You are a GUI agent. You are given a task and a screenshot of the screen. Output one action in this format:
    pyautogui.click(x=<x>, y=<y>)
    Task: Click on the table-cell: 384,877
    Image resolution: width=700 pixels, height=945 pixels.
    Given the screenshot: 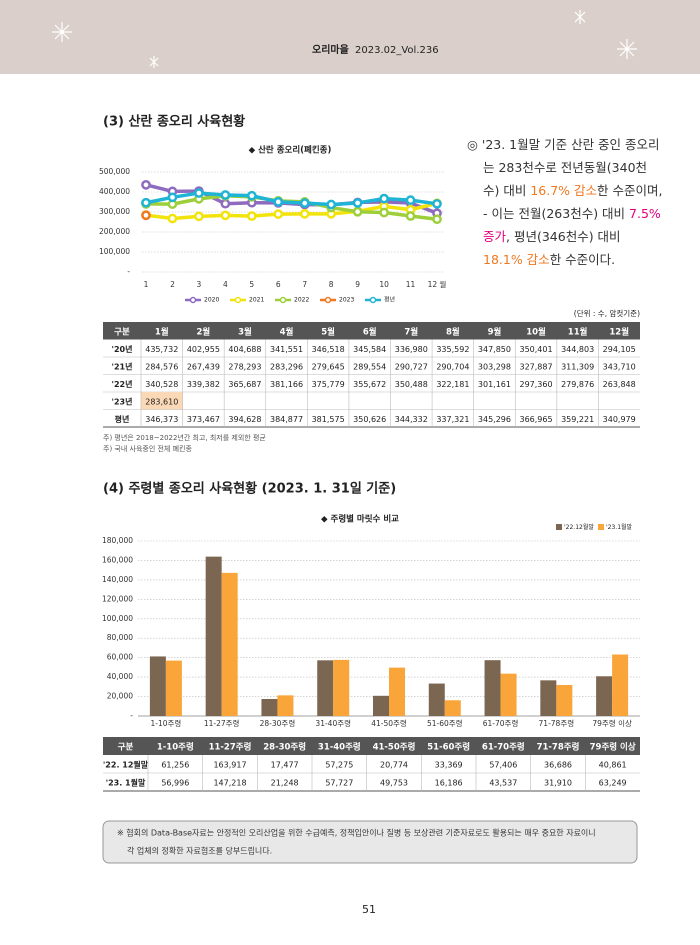 What is the action you would take?
    pyautogui.click(x=286, y=419)
    